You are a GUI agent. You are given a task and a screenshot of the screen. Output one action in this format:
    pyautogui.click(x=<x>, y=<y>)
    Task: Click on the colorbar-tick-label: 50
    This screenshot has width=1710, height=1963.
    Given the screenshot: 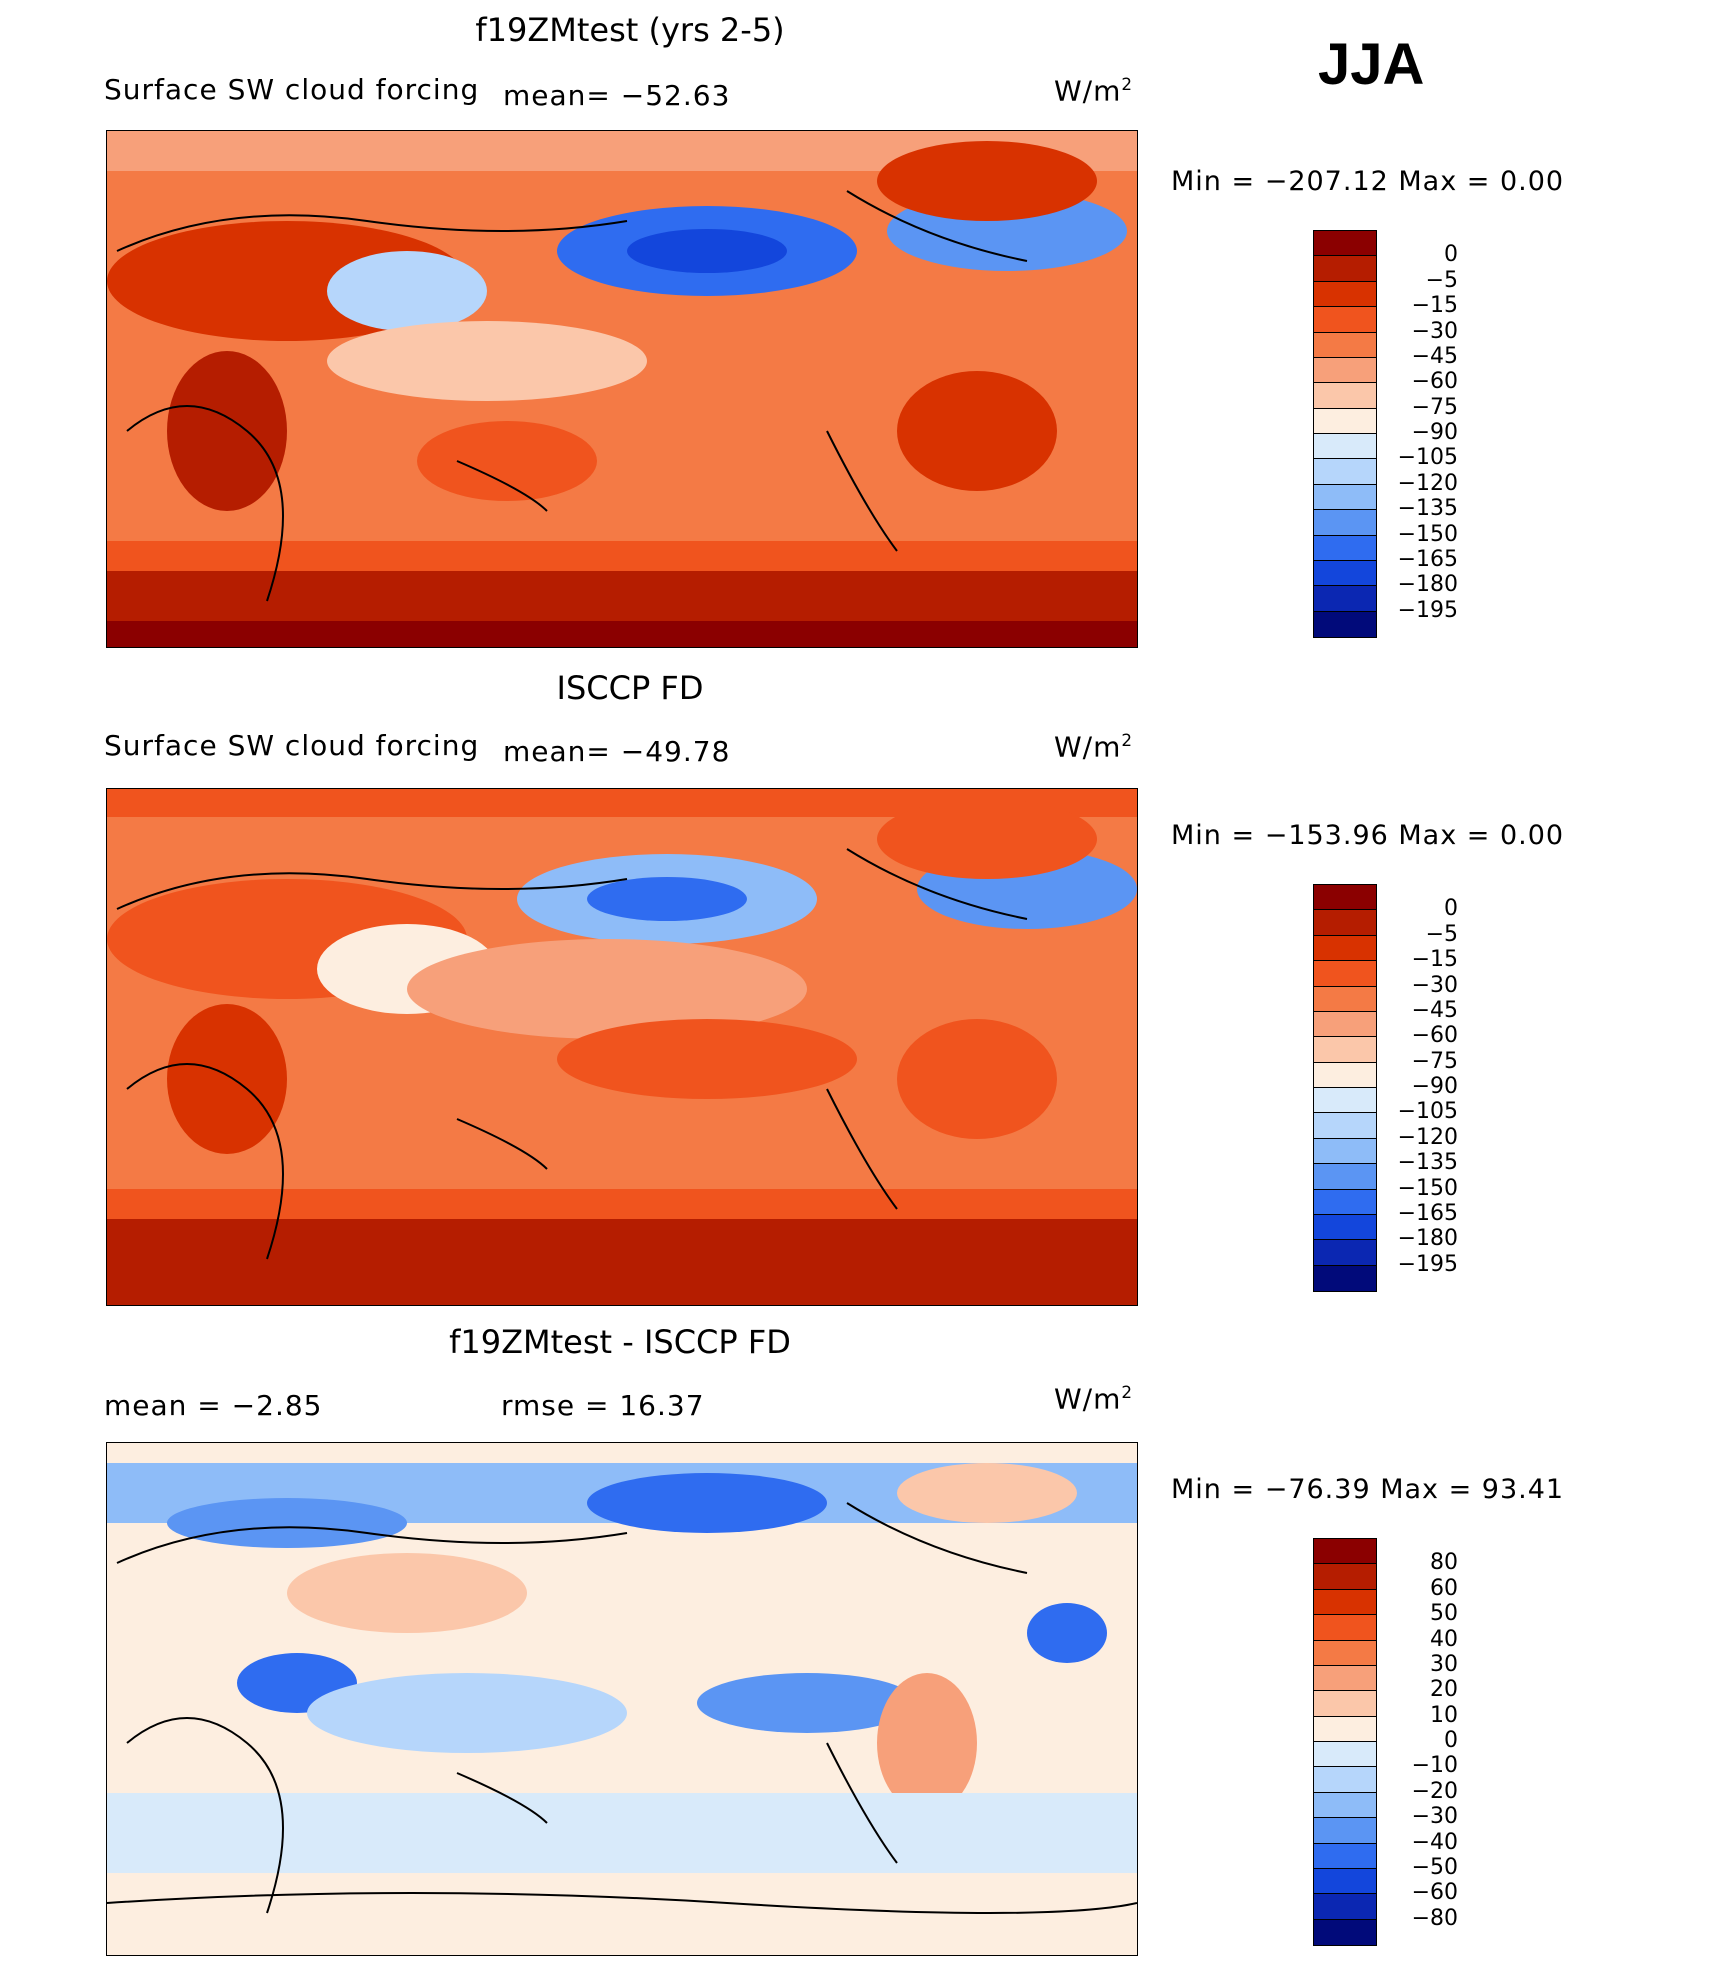 What is the action you would take?
    pyautogui.click(x=1444, y=1614)
    